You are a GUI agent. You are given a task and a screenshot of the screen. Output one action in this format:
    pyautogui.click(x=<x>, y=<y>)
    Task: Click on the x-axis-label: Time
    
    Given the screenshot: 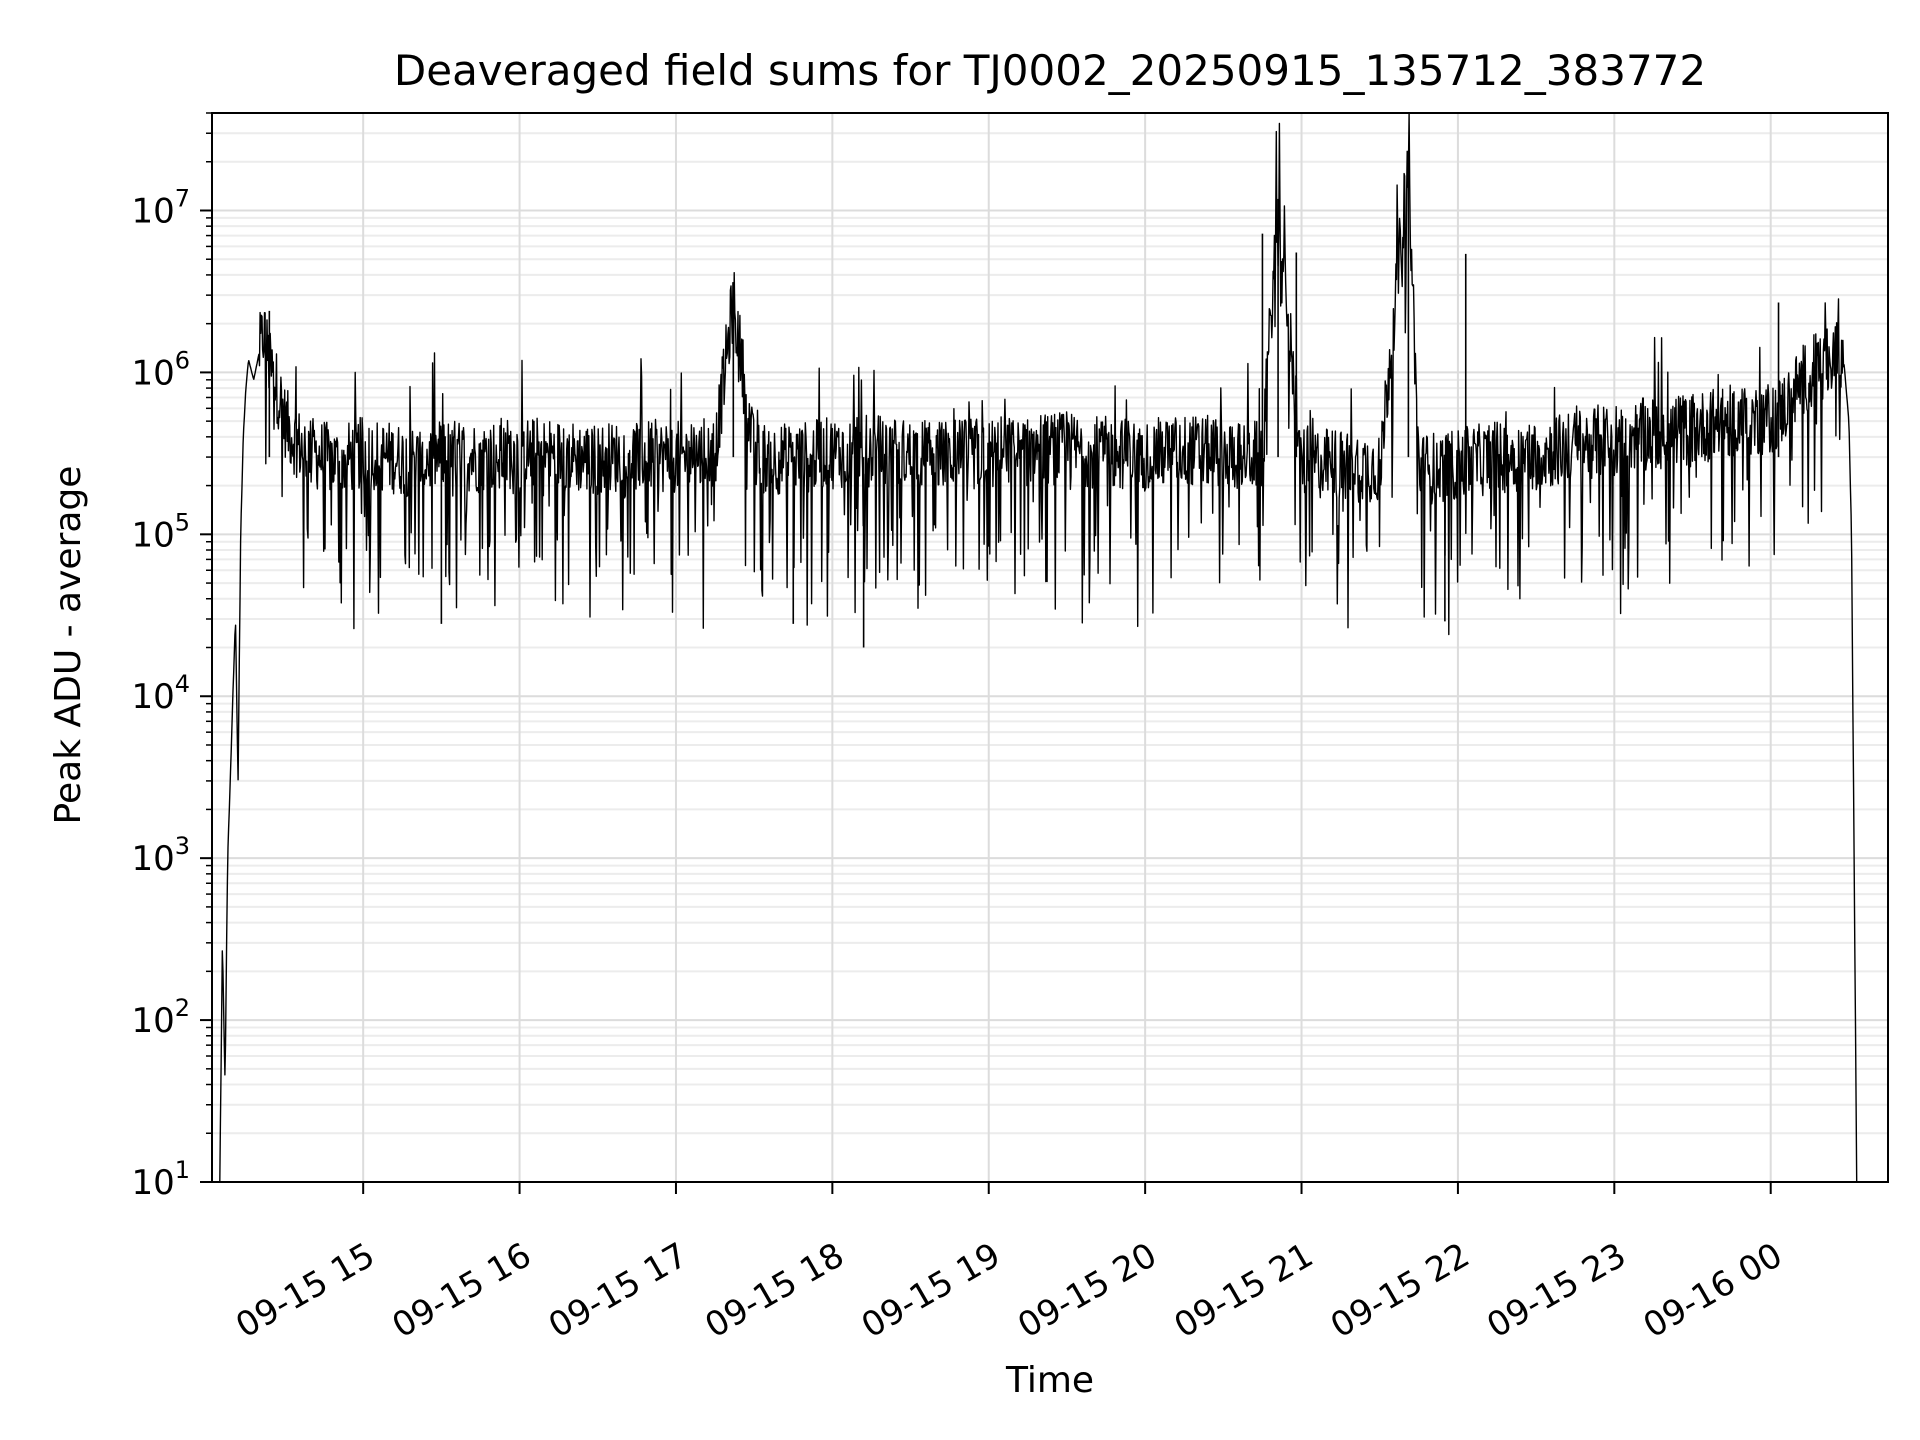 What is the action you would take?
    pyautogui.click(x=1049, y=1380)
    